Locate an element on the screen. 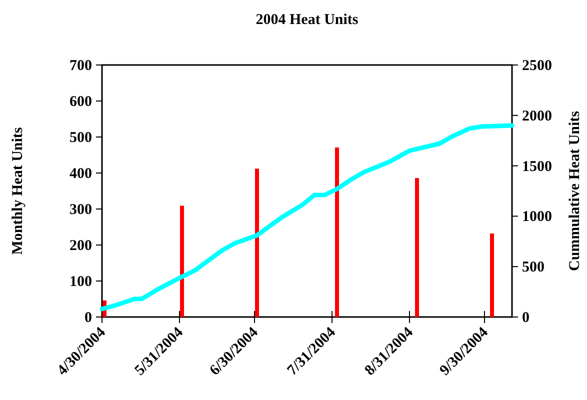  y-tick-label: 100 is located at coordinates (81, 282).